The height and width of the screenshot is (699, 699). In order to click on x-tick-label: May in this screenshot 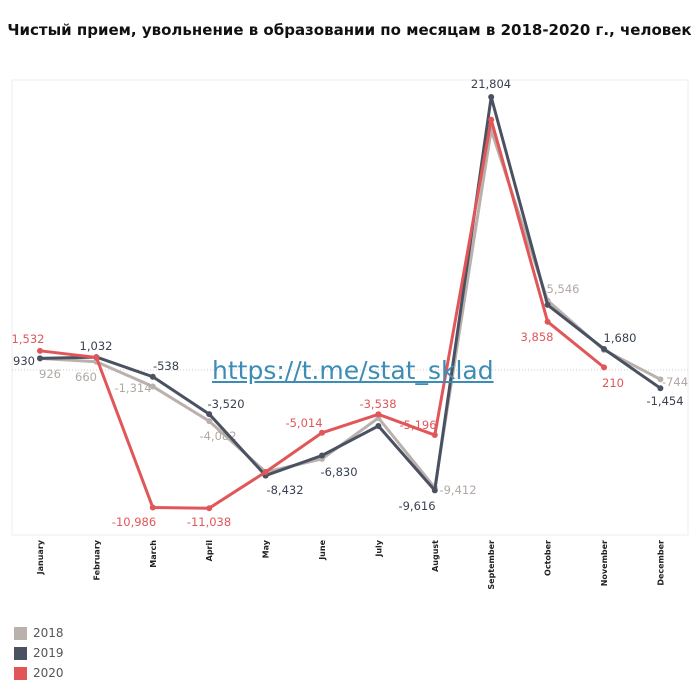, I will do `click(266, 548)`.